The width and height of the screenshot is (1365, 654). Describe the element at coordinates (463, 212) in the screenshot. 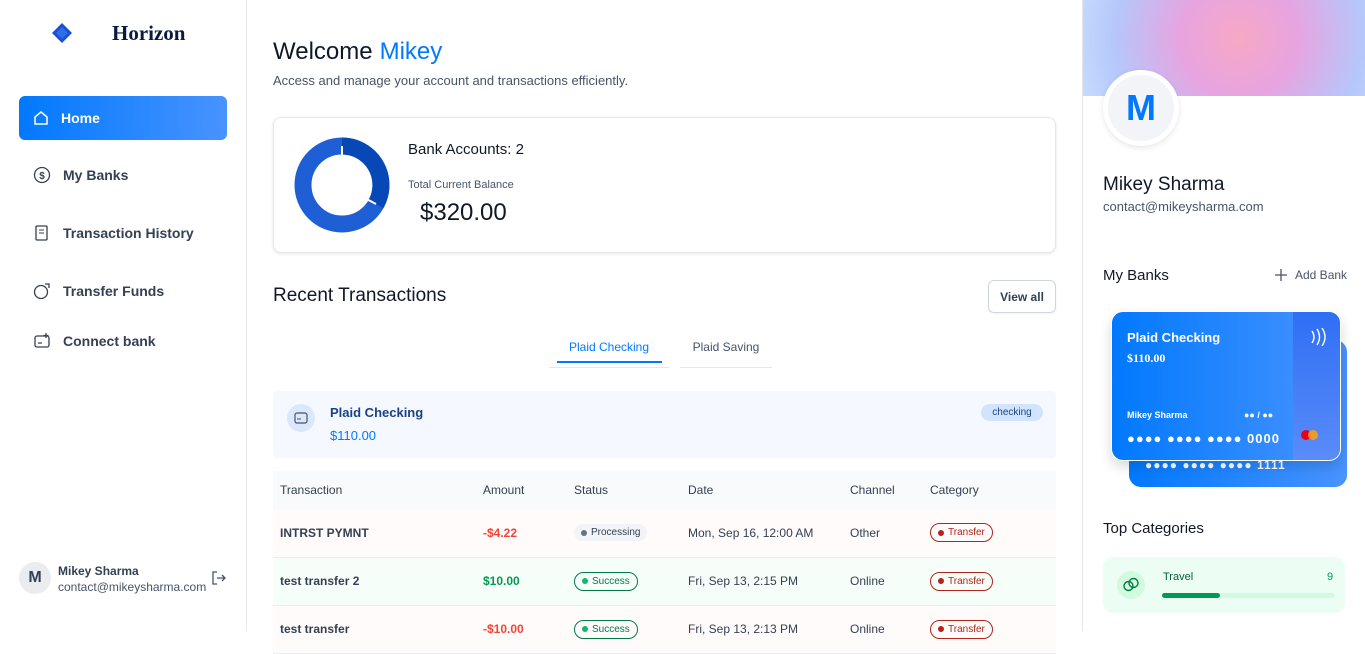

I see `total-balance: $320.00` at that location.